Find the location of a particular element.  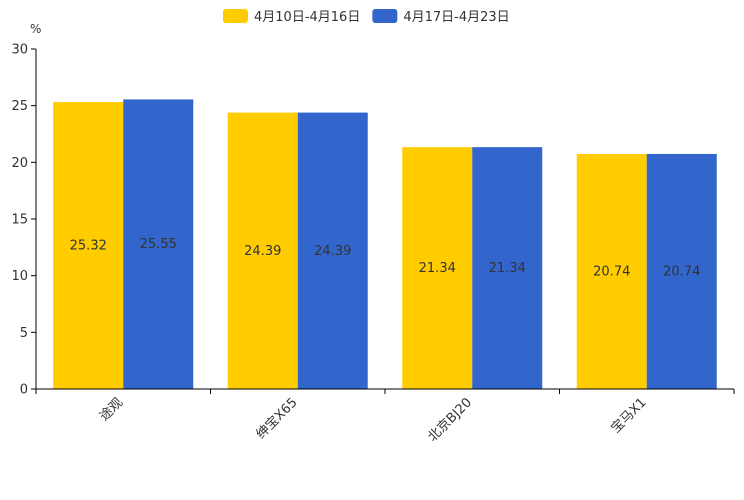

x-tick-label: 途观 is located at coordinates (111, 410).